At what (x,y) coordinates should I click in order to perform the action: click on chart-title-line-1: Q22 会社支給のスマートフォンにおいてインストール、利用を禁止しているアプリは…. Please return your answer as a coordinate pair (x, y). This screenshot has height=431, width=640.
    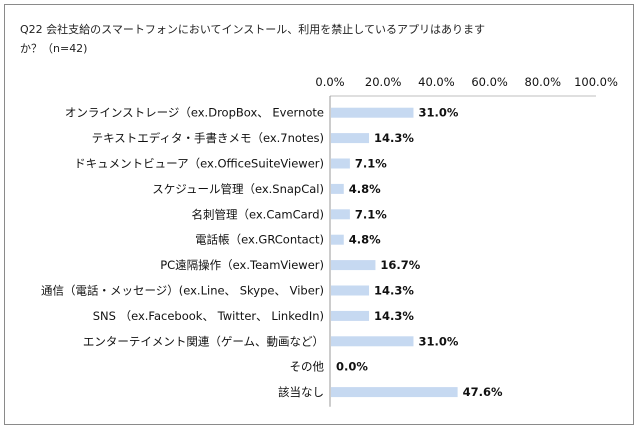
    Looking at the image, I should click on (252, 29).